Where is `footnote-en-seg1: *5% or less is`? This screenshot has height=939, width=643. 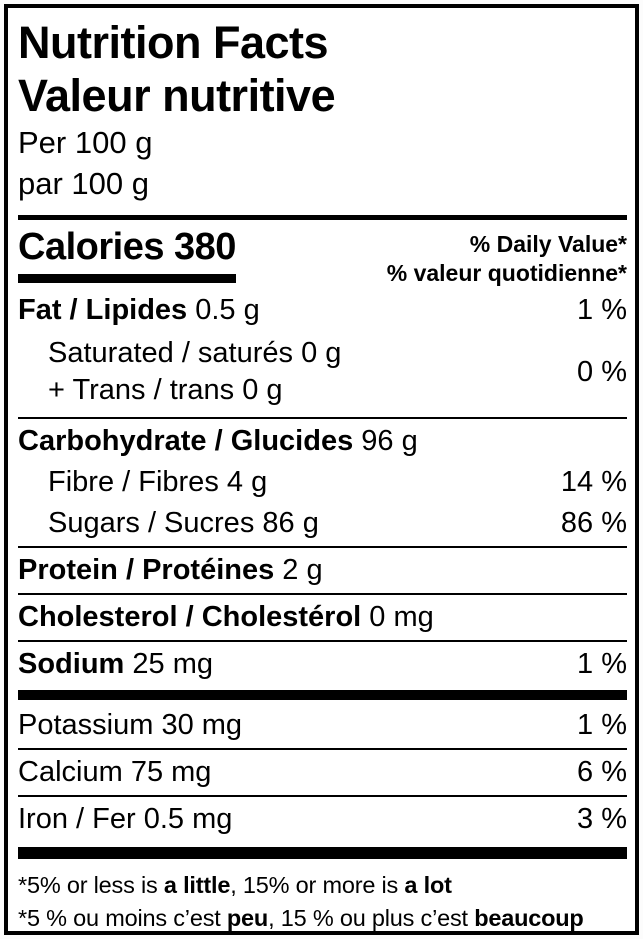
footnote-en-seg1: *5% or less is is located at coordinates (91, 885).